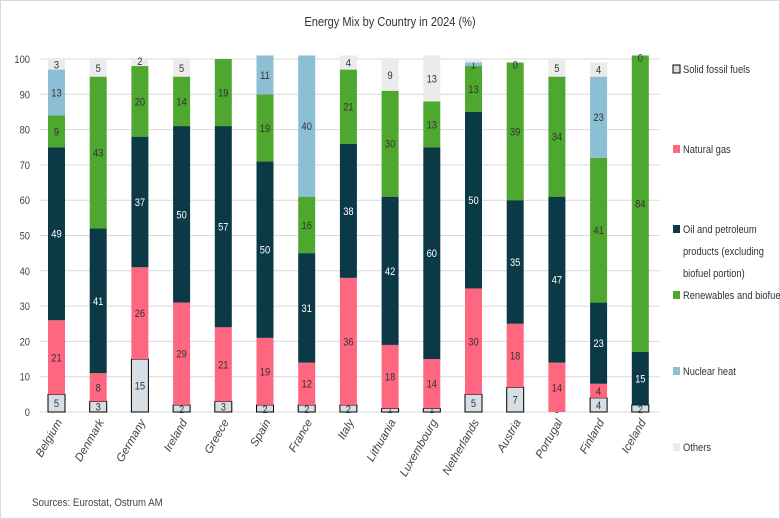 Image resolution: width=780 pixels, height=519 pixels. I want to click on data-label: 3, so click(98, 408).